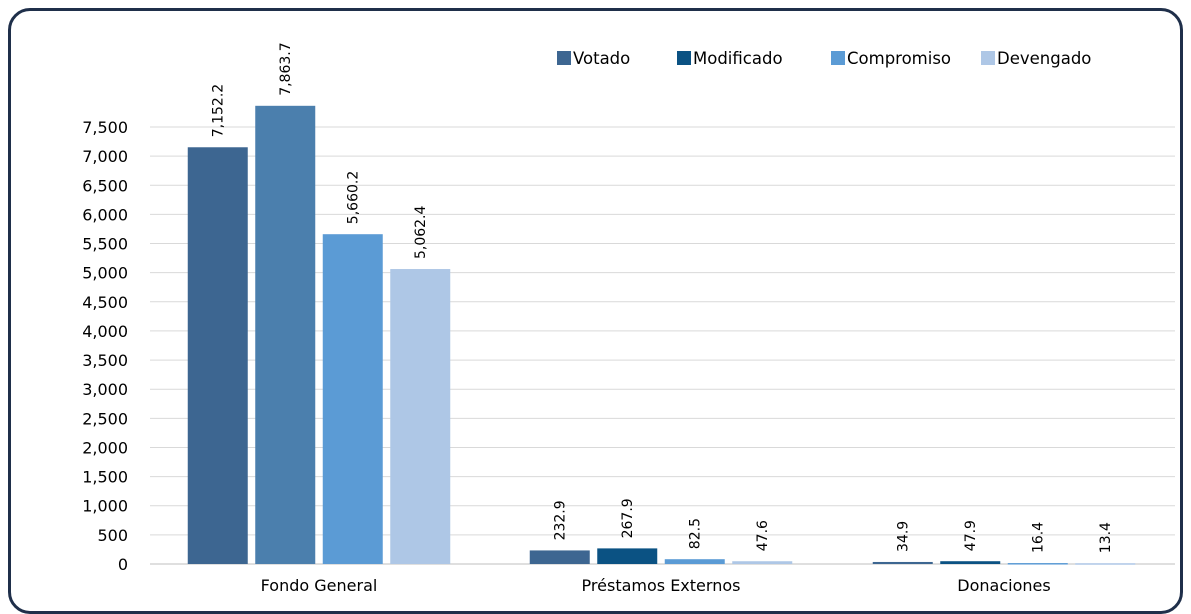  What do you see at coordinates (561, 520) in the screenshot?
I see `data-label: 232.9` at bounding box center [561, 520].